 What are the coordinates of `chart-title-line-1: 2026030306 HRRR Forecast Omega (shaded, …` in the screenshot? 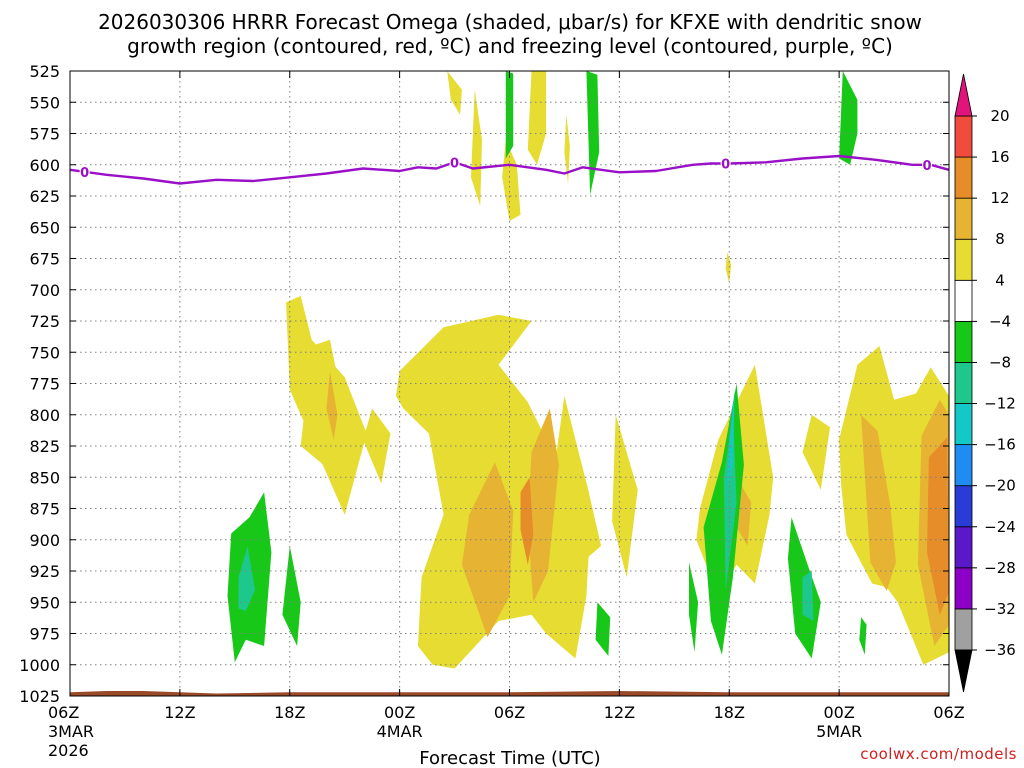 It's located at (510, 22).